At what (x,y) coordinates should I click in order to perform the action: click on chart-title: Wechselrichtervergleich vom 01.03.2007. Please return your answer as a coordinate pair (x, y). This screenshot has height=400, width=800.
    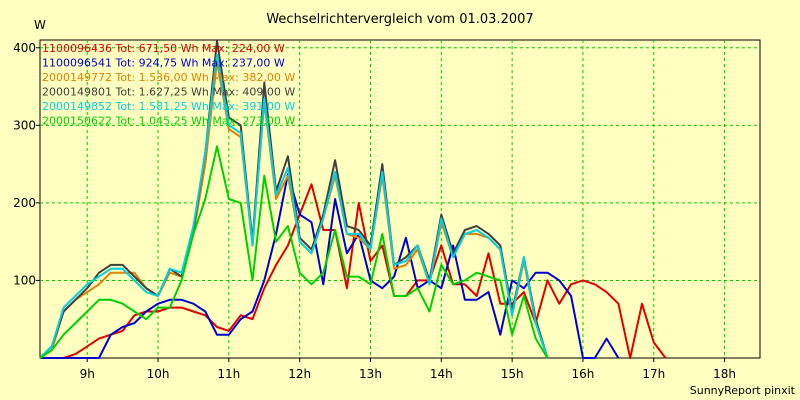
    Looking at the image, I should click on (399, 19).